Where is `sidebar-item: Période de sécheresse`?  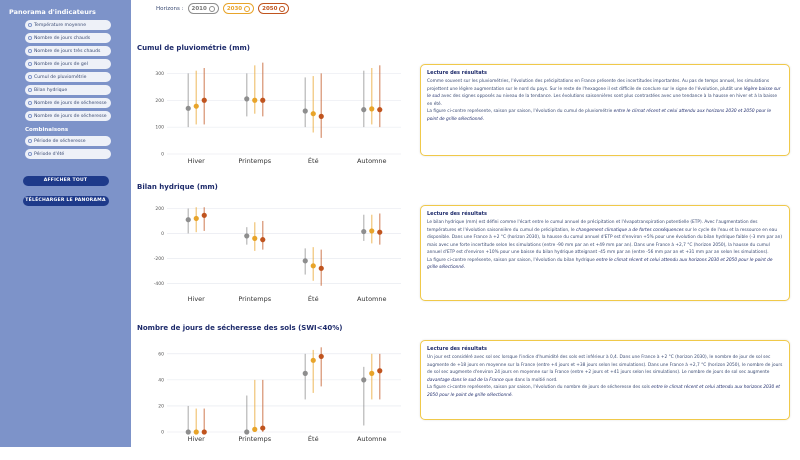
sidebar-item: Période de sécheresse is located at coordinates (68, 141).